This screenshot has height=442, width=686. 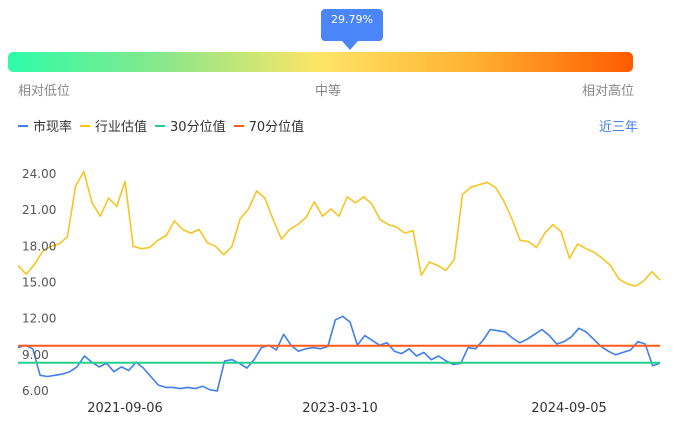 I want to click on y-tick-label: 9.00, so click(x=35, y=355).